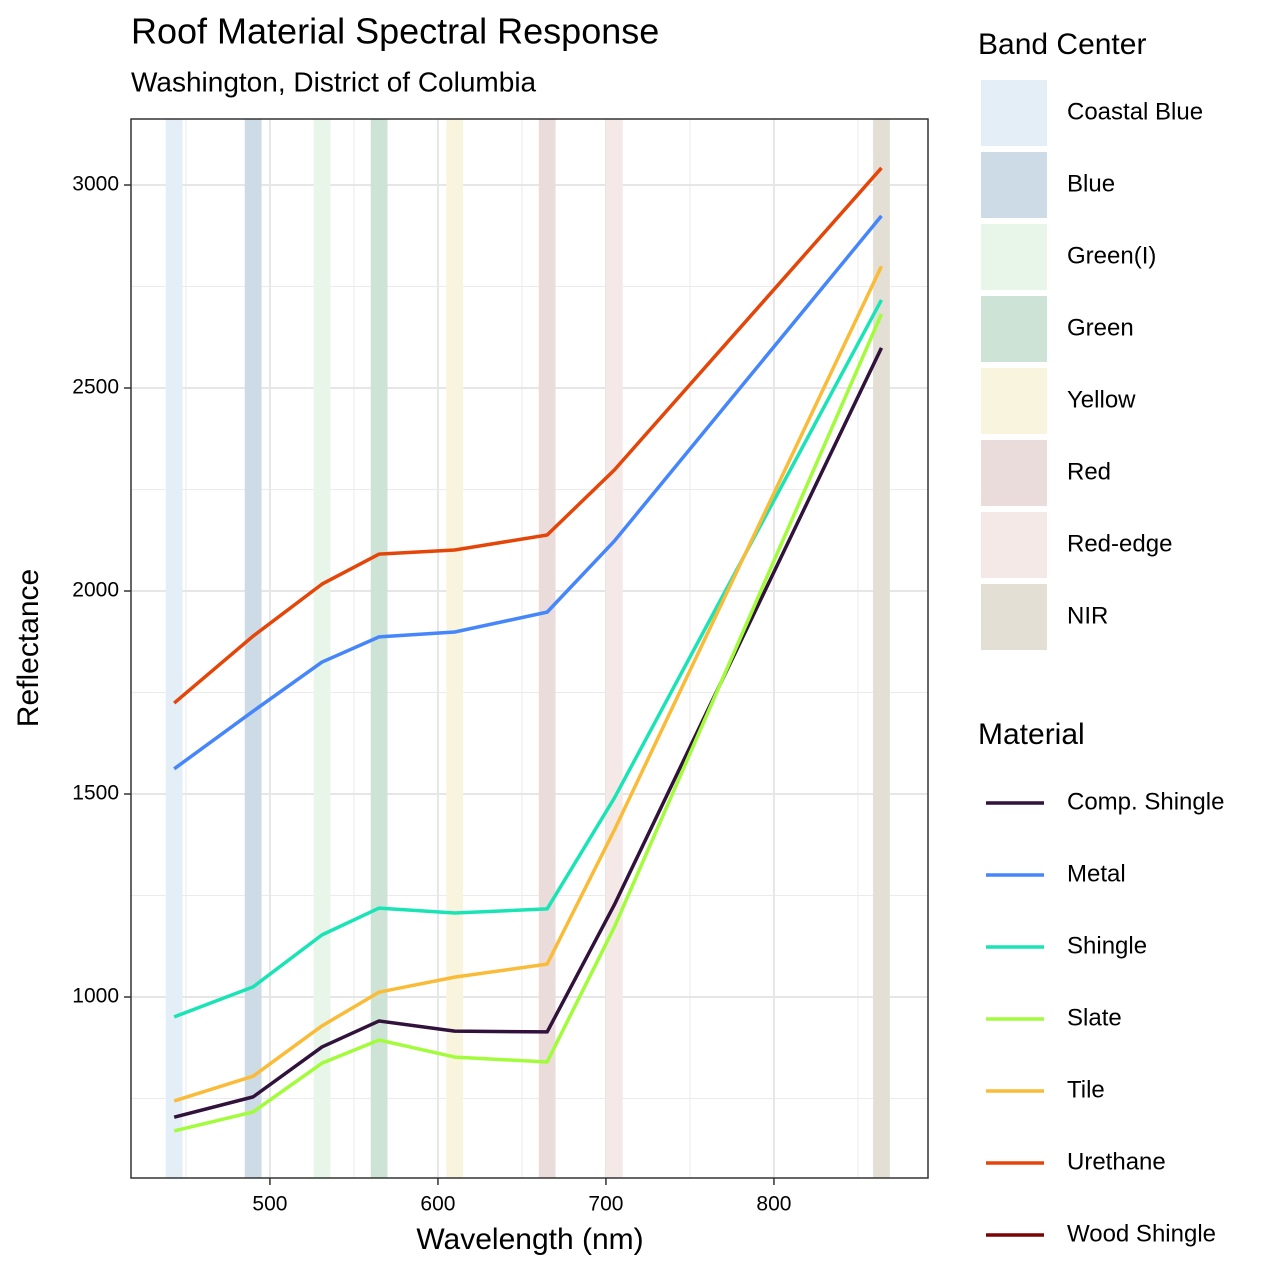 Image resolution: width=1275 pixels, height=1280 pixels. Describe the element at coordinates (1062, 44) in the screenshot. I see `band-legend-title: Band Center` at that location.